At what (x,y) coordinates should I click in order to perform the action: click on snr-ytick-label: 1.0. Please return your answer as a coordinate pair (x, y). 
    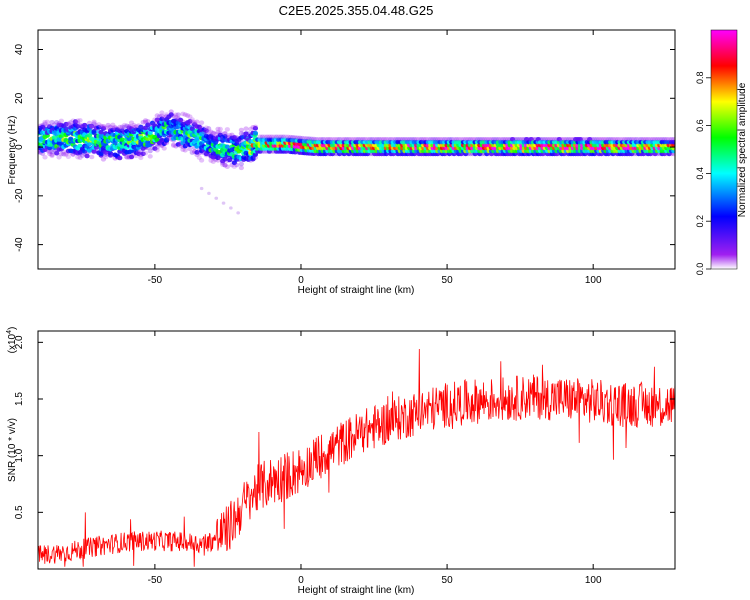
    Looking at the image, I should click on (19, 455).